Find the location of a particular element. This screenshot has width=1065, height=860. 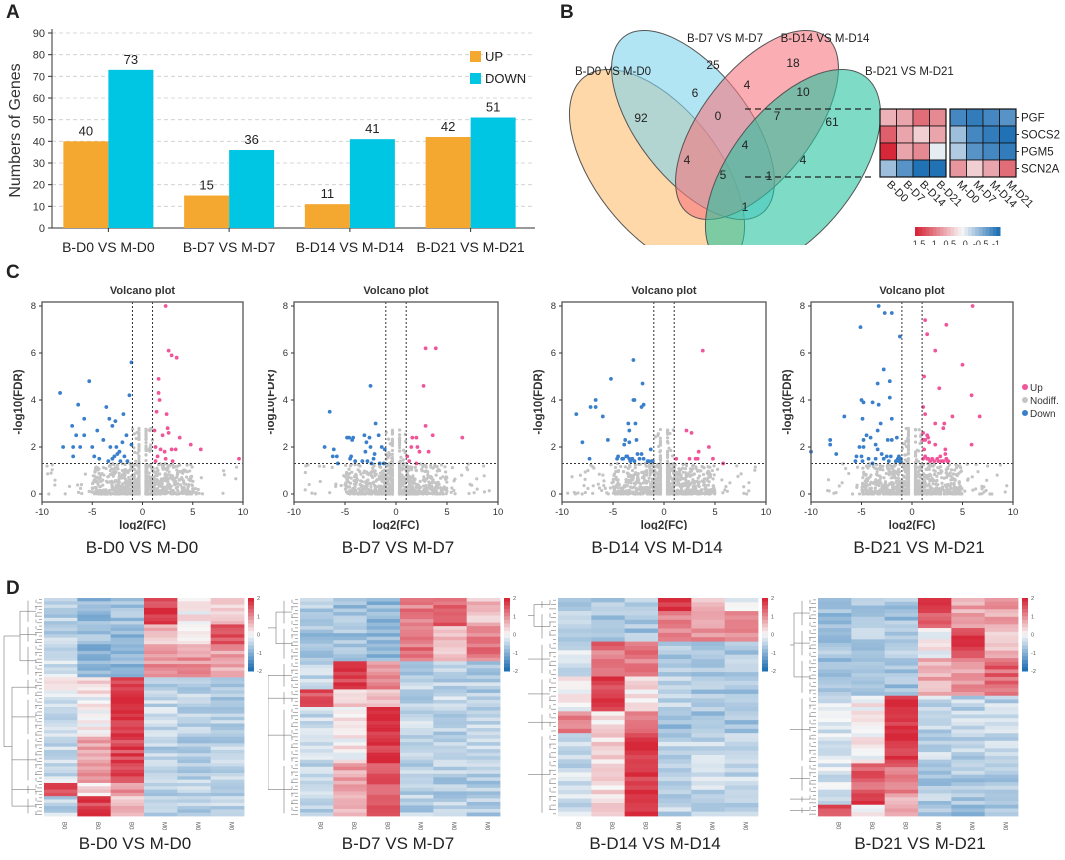

venn-region-count: 5 is located at coordinates (723, 175).